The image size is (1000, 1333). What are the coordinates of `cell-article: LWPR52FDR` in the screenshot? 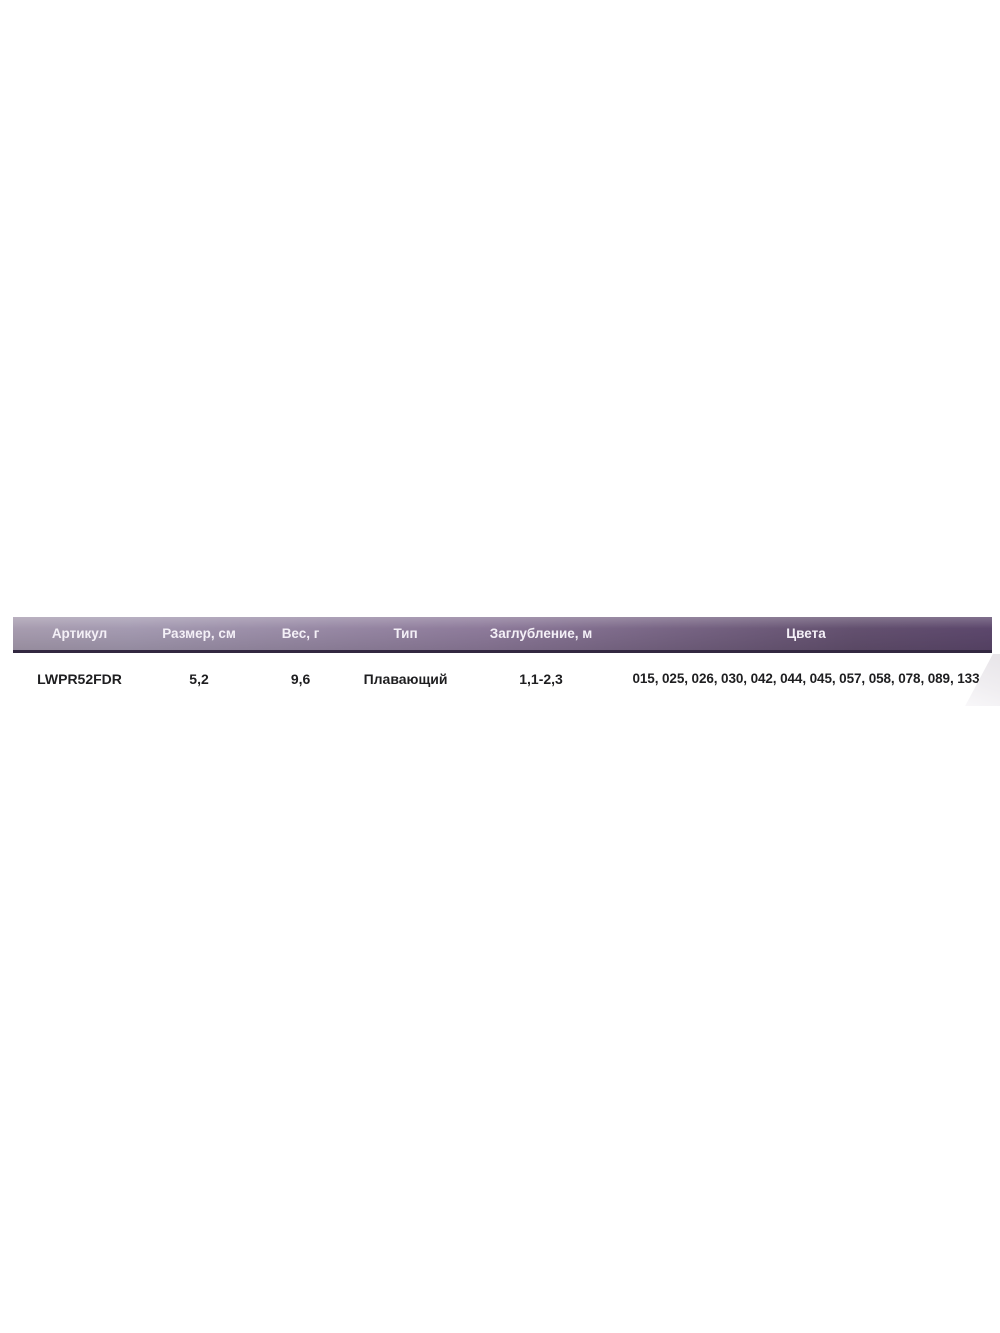 It's located at (79, 679).